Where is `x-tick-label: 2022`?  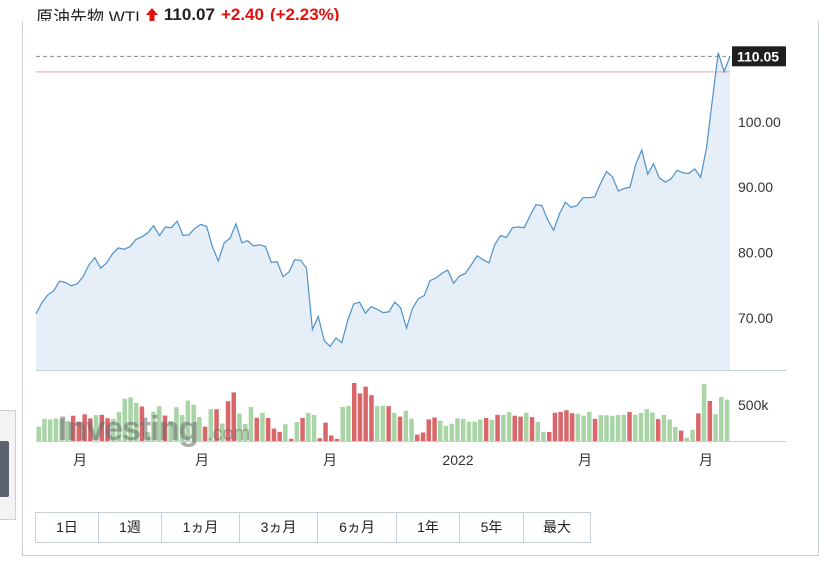
x-tick-label: 2022 is located at coordinates (457, 460).